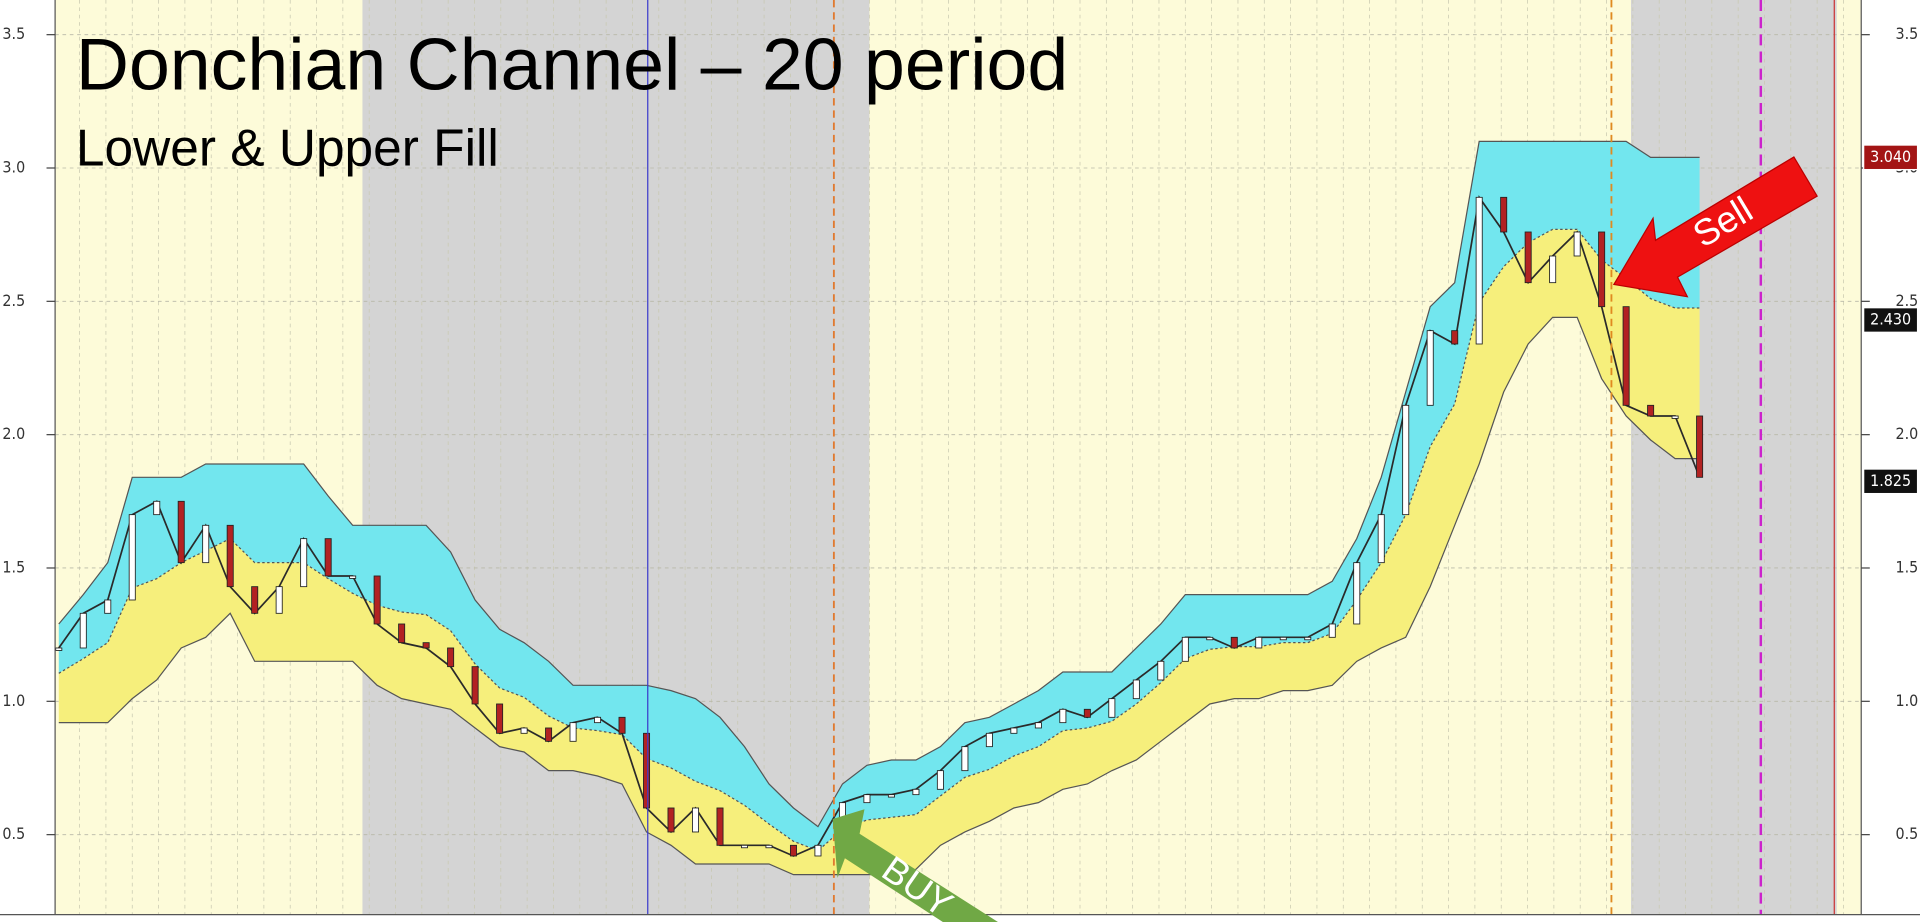 Image resolution: width=1920 pixels, height=922 pixels. What do you see at coordinates (13, 833) in the screenshot?
I see `y-tick-label: 0.5` at bounding box center [13, 833].